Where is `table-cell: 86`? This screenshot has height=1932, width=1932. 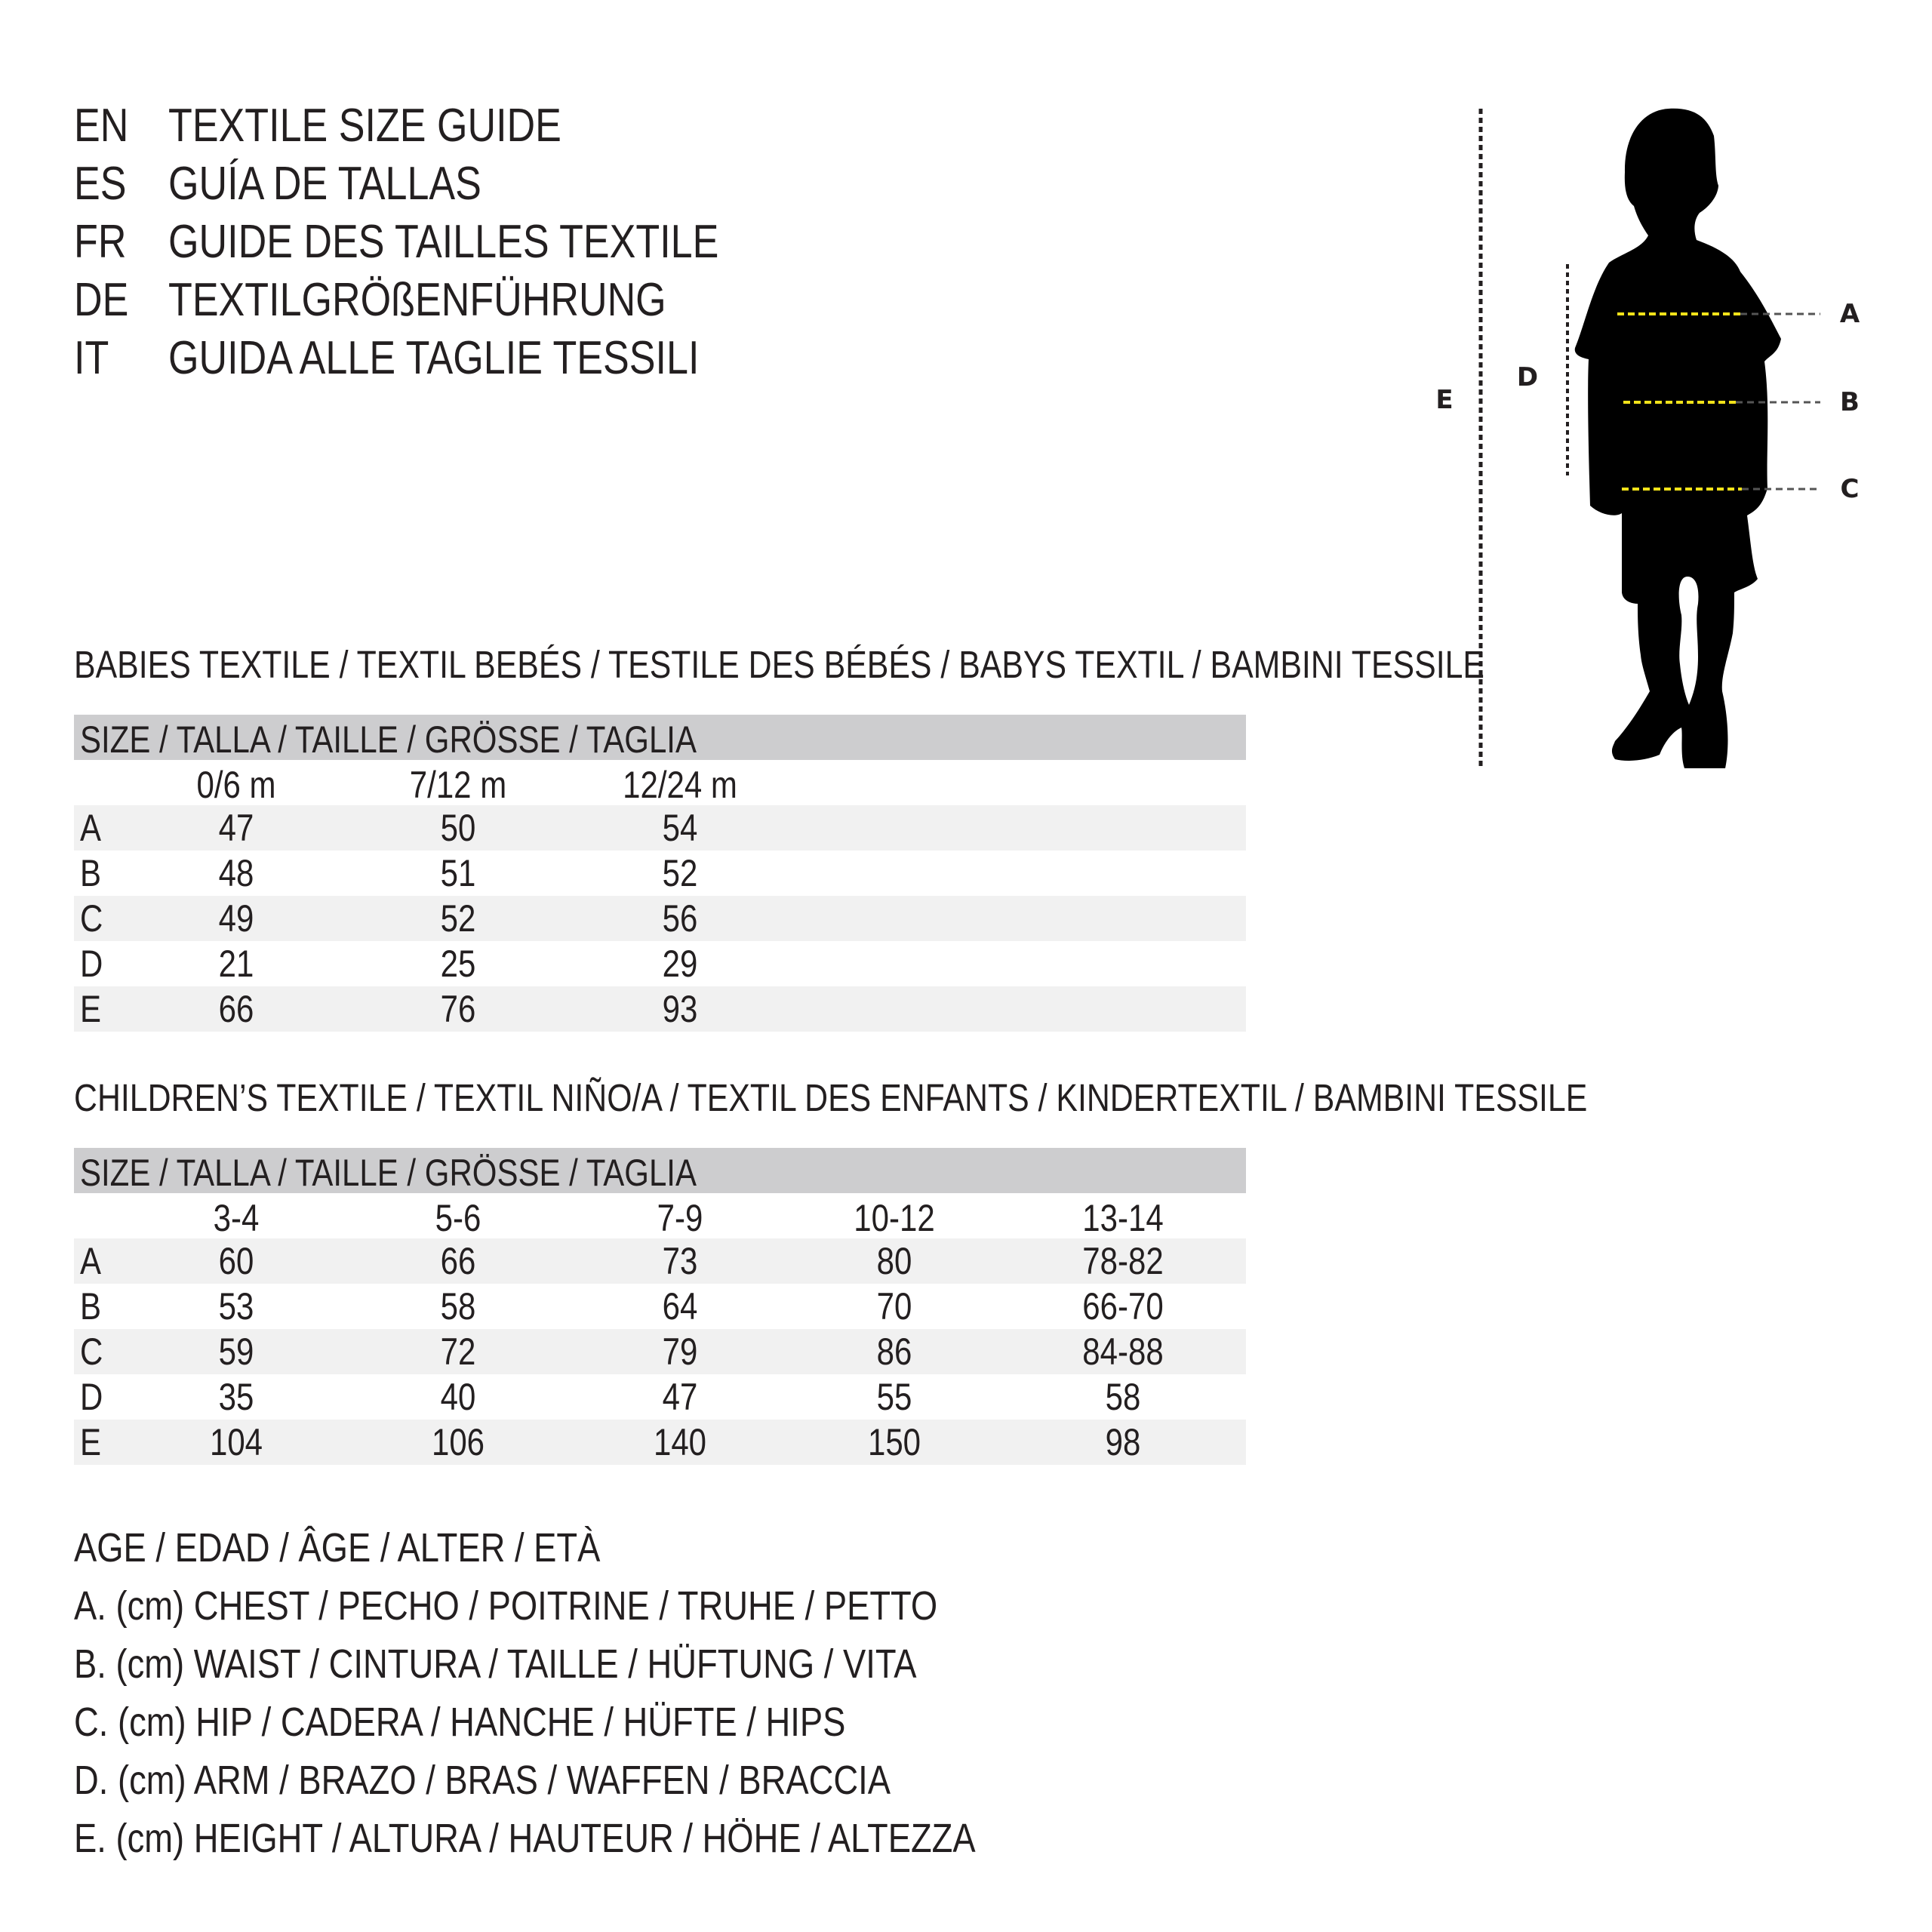
table-cell: 86 is located at coordinates (894, 1352).